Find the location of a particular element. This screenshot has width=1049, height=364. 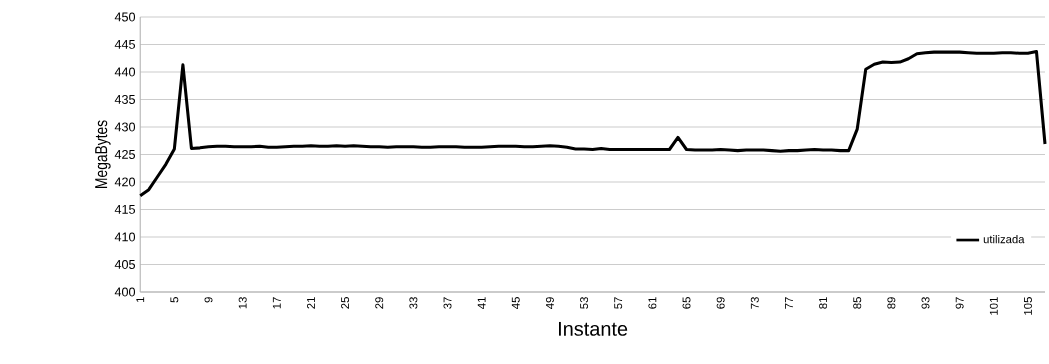

y-tick-label: 410 is located at coordinates (125, 237).